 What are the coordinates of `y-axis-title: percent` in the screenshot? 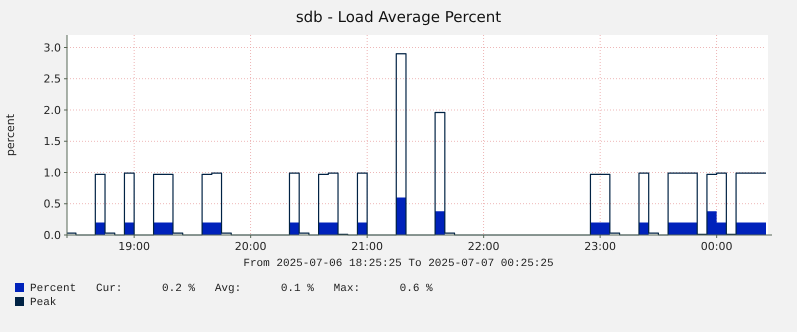 It's located at (10, 134).